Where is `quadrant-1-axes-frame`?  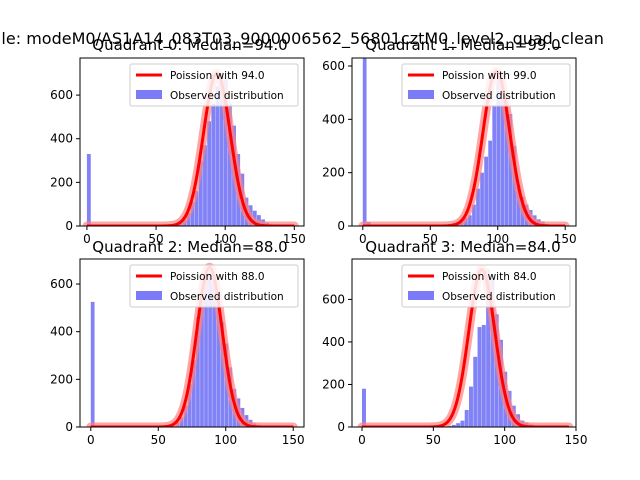 quadrant-1-axes-frame is located at coordinates (464, 142).